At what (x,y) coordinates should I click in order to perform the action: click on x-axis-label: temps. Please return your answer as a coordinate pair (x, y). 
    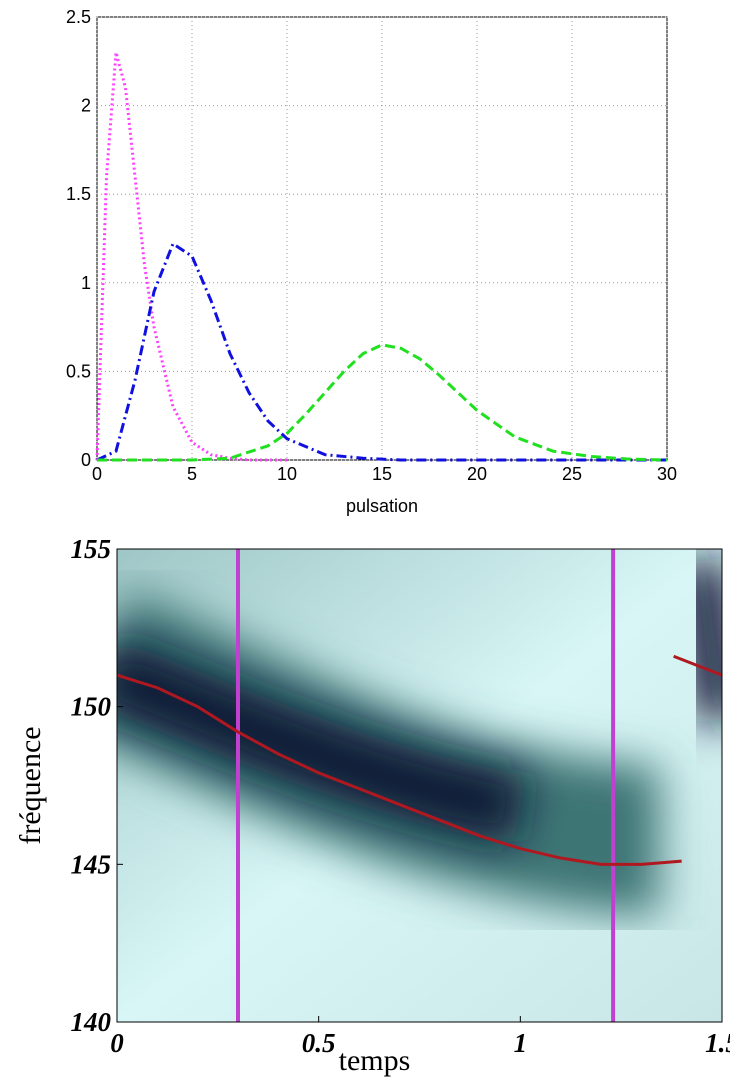
    Looking at the image, I should click on (375, 1060).